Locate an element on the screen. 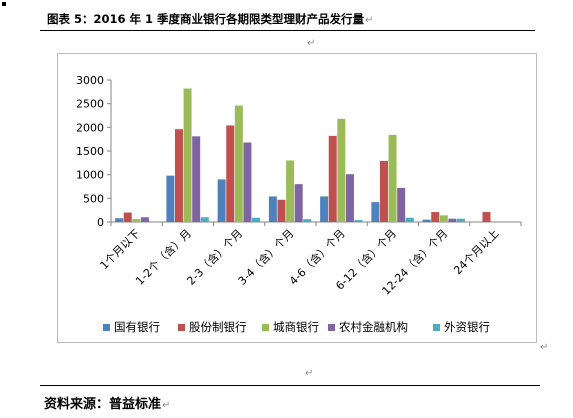 This screenshot has height=418, width=573. legend-label: 城商银行 is located at coordinates (296, 327).